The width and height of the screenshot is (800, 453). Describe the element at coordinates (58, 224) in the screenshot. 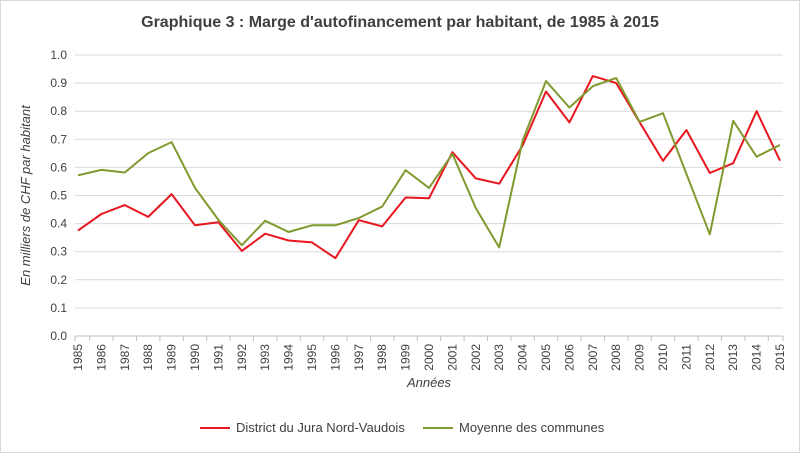

I see `y-tick-label: 0.4` at that location.